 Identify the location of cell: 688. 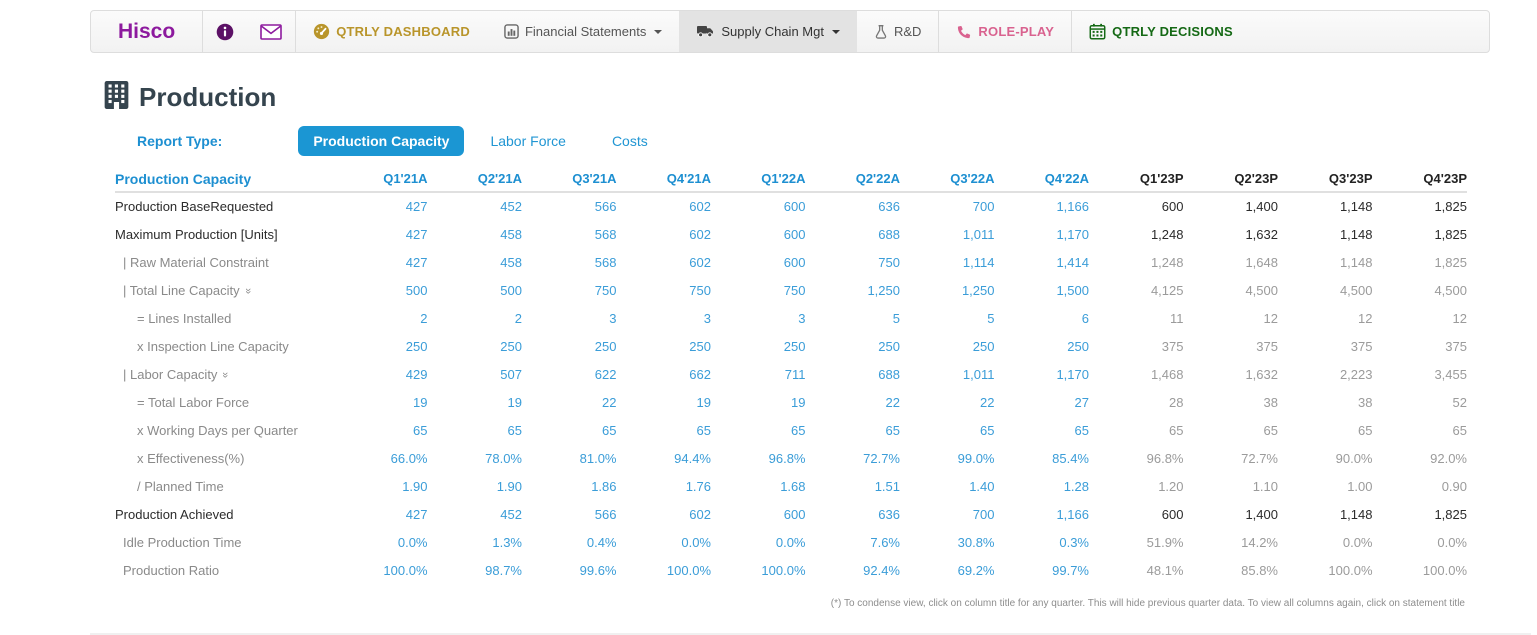
(889, 374).